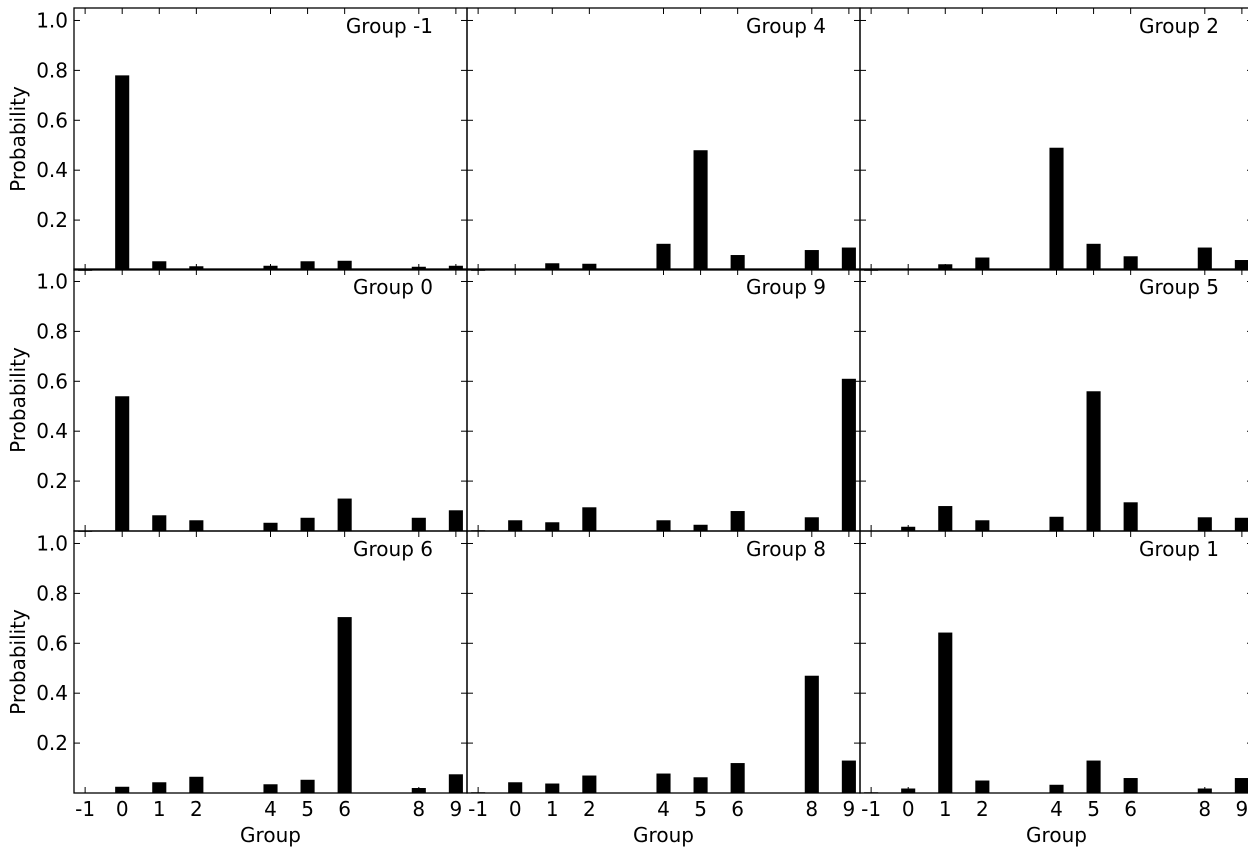  What do you see at coordinates (393, 287) in the screenshot?
I see `panel-title: Group 0` at bounding box center [393, 287].